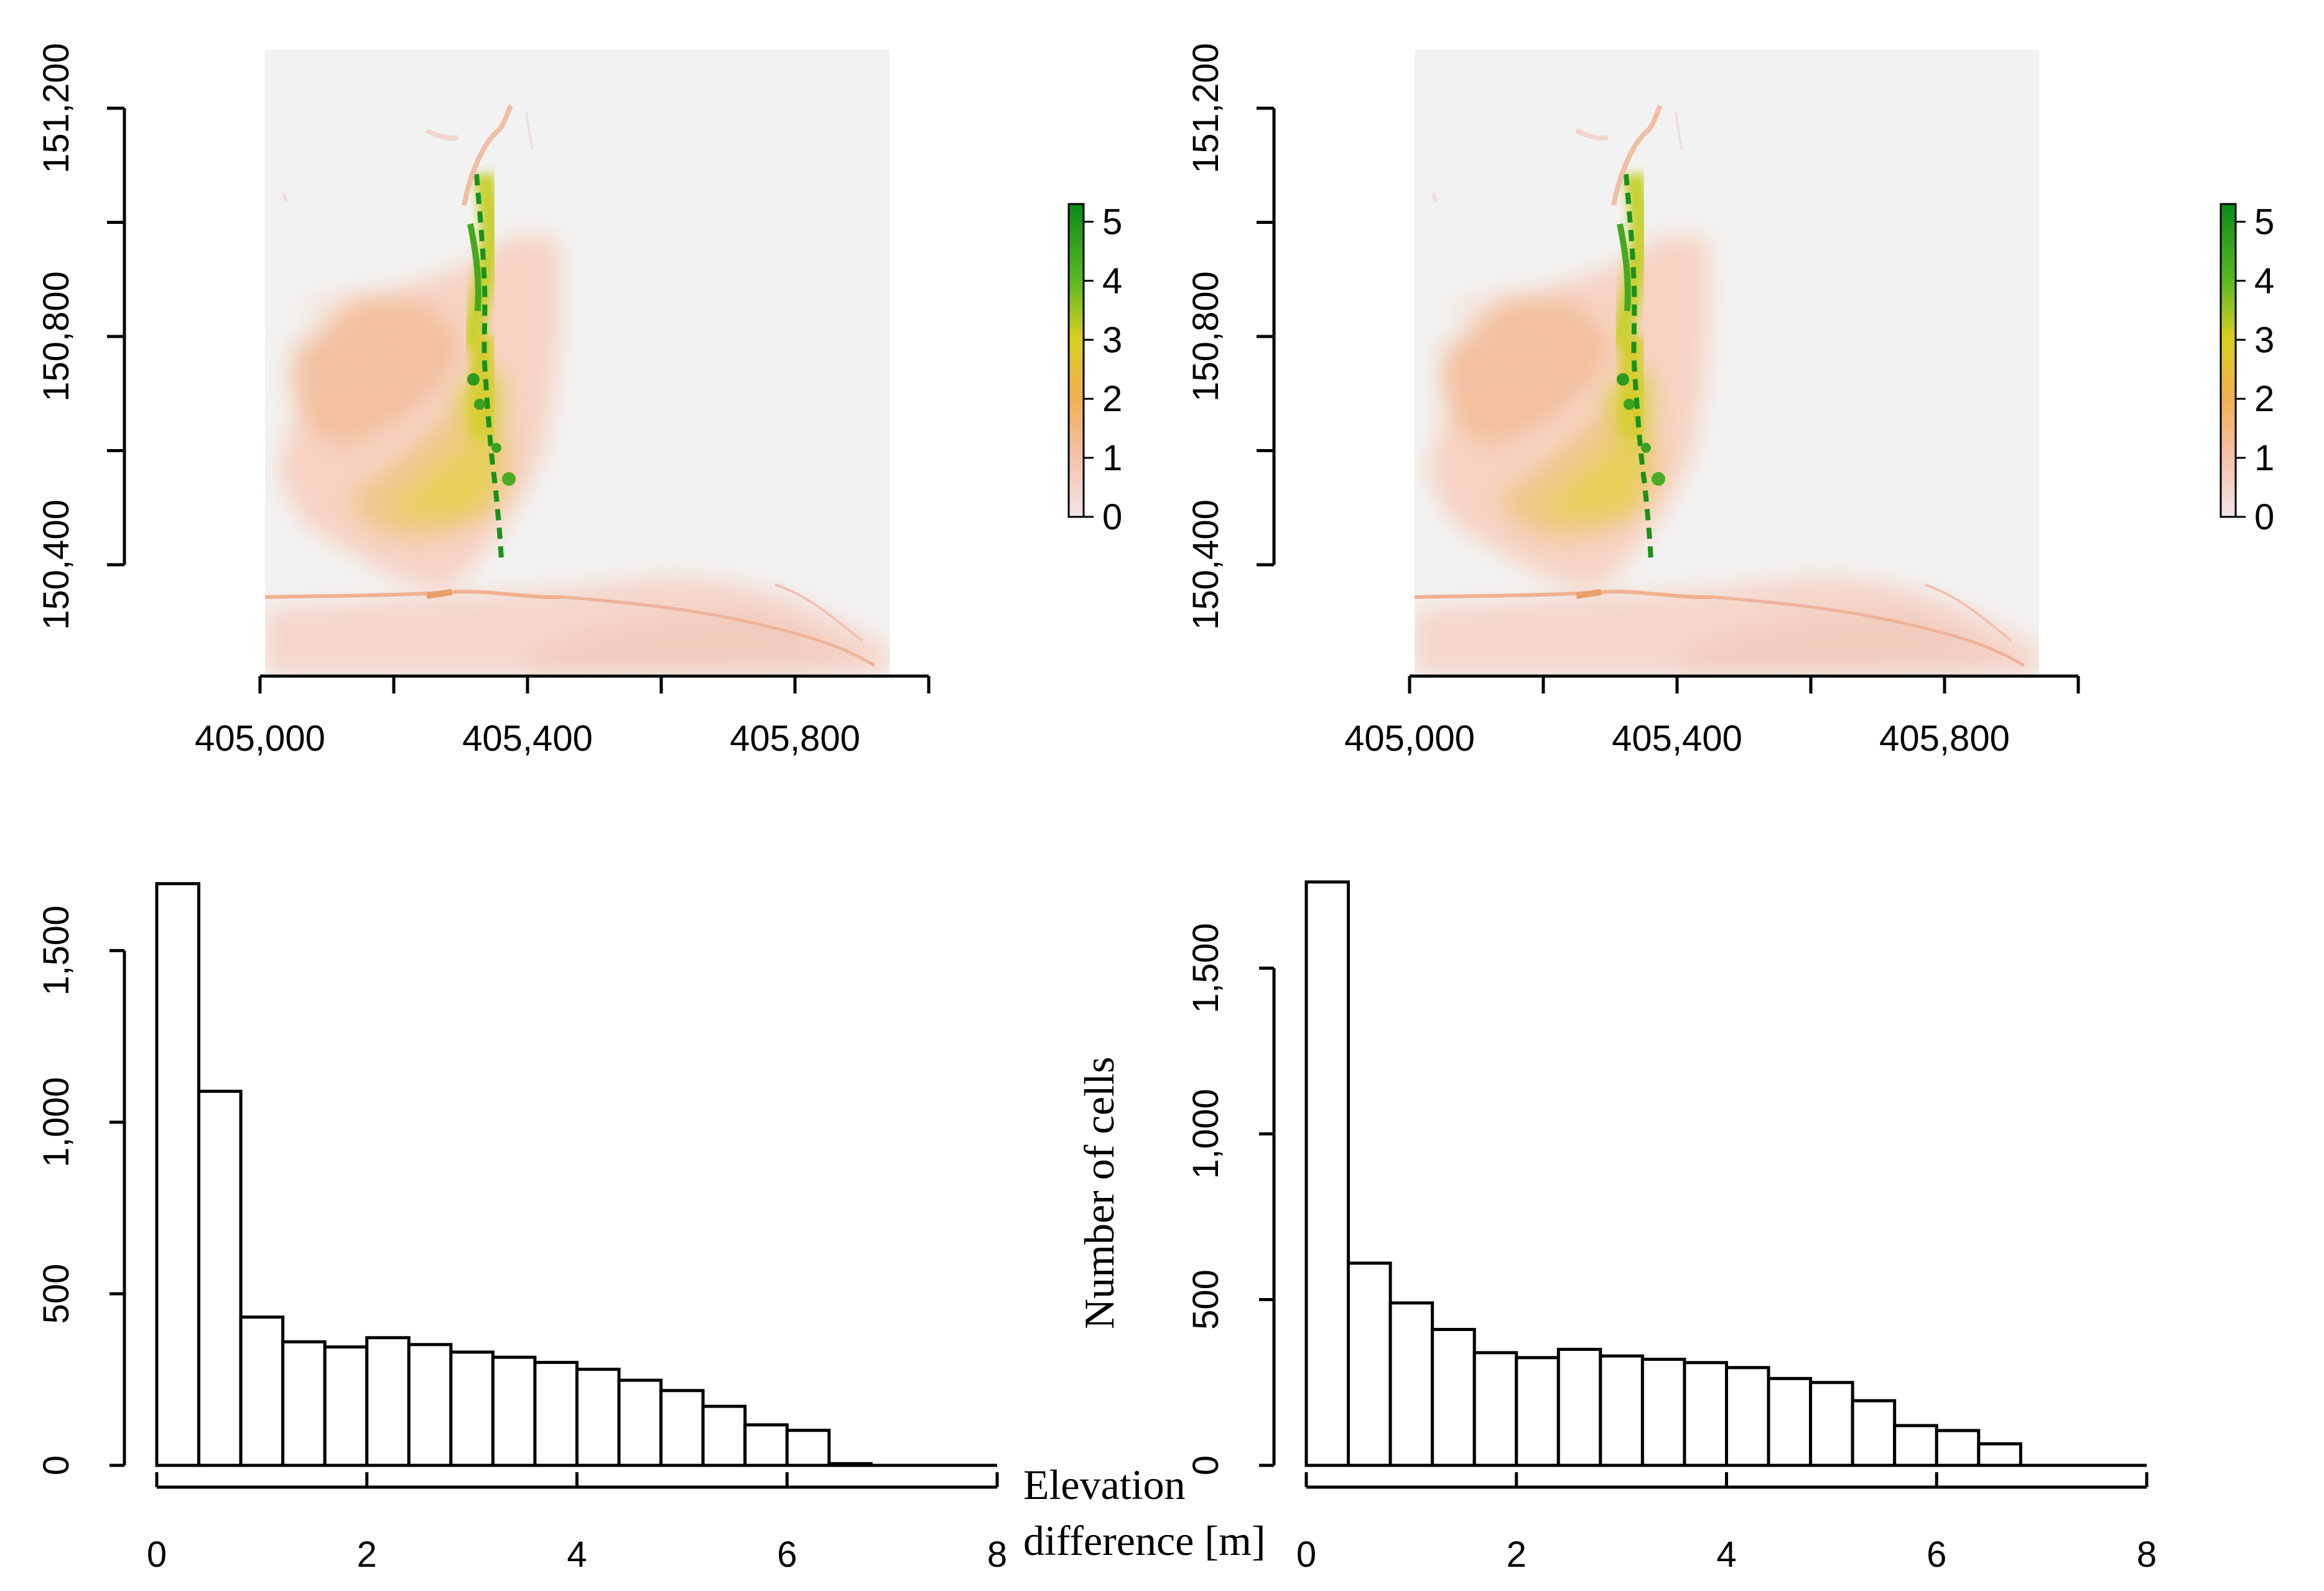  Describe the element at coordinates (1677, 738) in the screenshot. I see `map-right-x-tick-label: 405,400` at that location.